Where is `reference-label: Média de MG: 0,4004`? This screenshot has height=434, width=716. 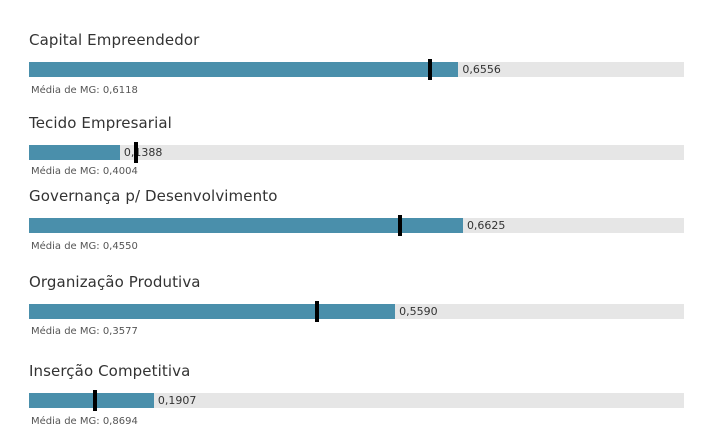
reference-label: Média de MG: 0,4004 is located at coordinates (84, 171).